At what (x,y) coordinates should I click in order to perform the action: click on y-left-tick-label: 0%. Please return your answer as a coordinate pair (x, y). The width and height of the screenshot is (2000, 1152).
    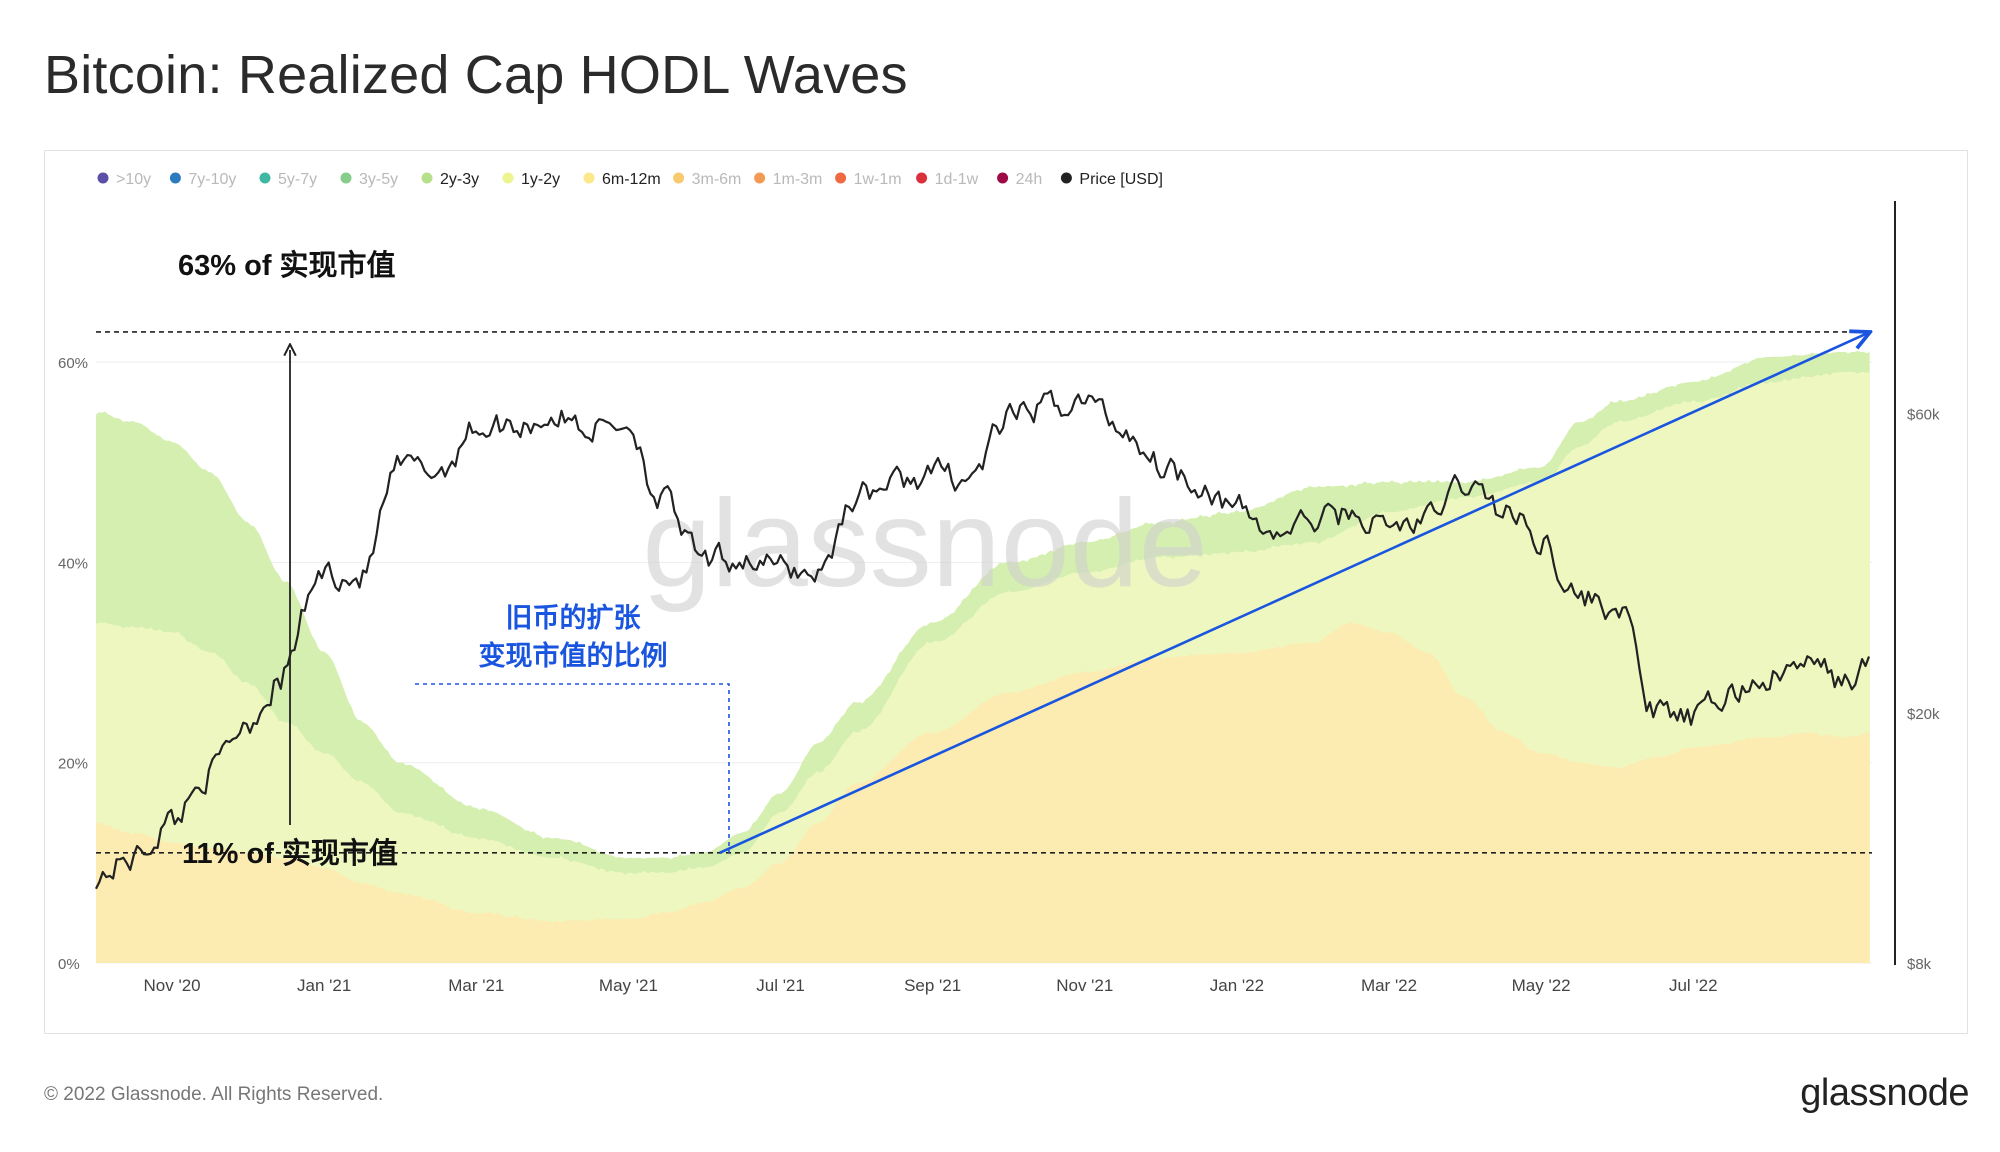
    Looking at the image, I should click on (69, 964).